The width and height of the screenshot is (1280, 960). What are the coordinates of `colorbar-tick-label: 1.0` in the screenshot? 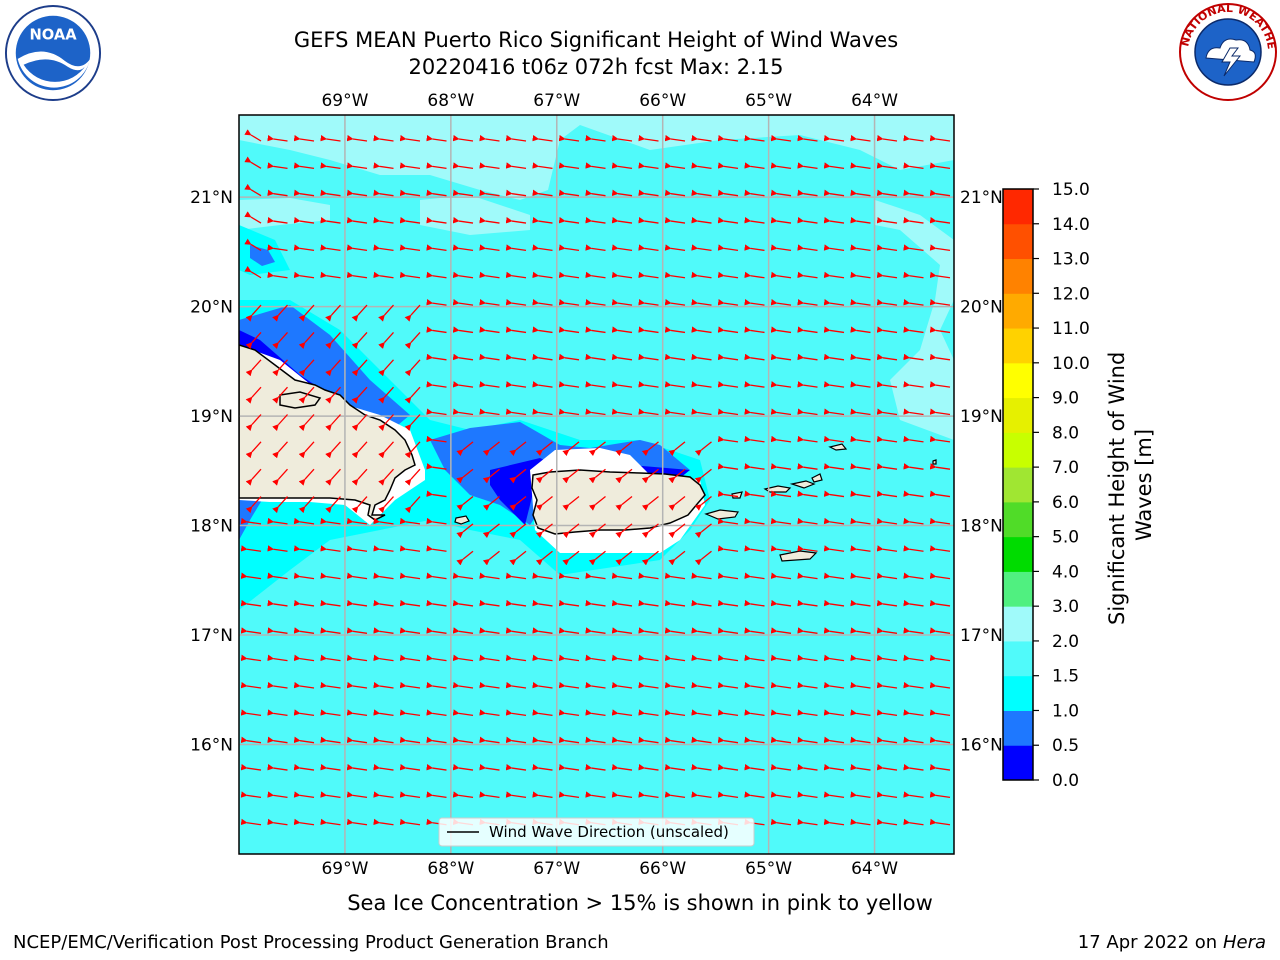 It's located at (1065, 711).